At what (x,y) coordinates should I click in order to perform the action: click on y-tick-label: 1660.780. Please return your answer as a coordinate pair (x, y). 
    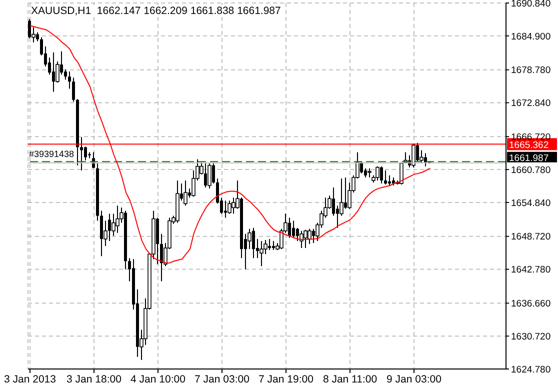
    Looking at the image, I should click on (531, 170).